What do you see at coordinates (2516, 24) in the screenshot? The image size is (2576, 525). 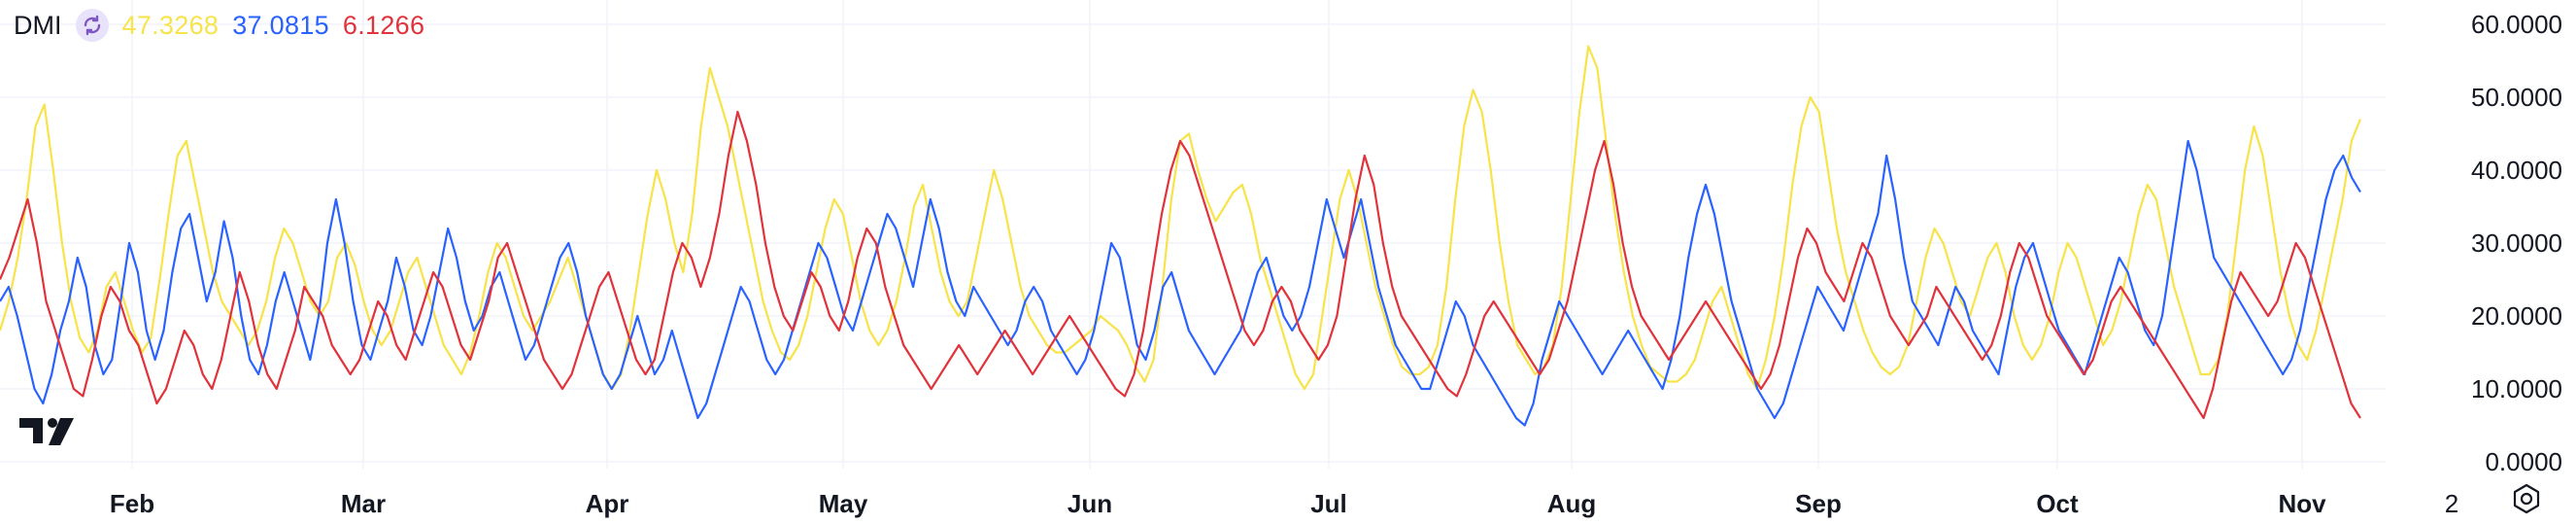 I see `y-tick-label: 60.0000` at bounding box center [2516, 24].